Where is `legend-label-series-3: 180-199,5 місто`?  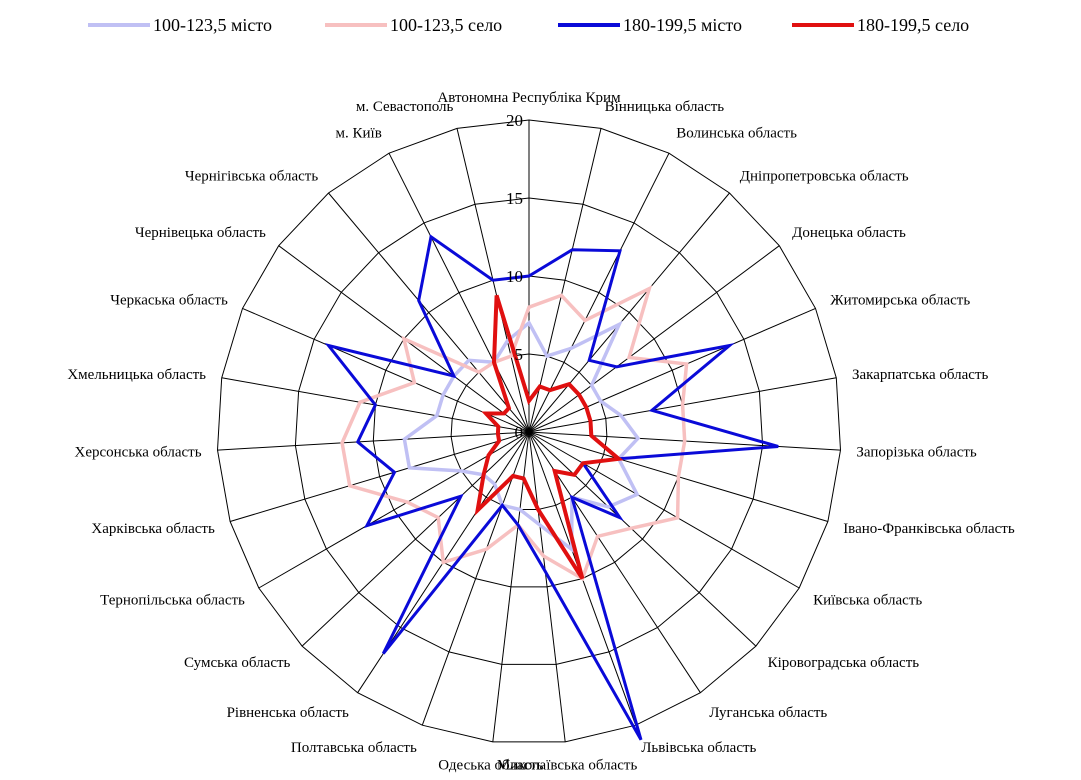
legend-label-series-3: 180-199,5 місто is located at coordinates (683, 24).